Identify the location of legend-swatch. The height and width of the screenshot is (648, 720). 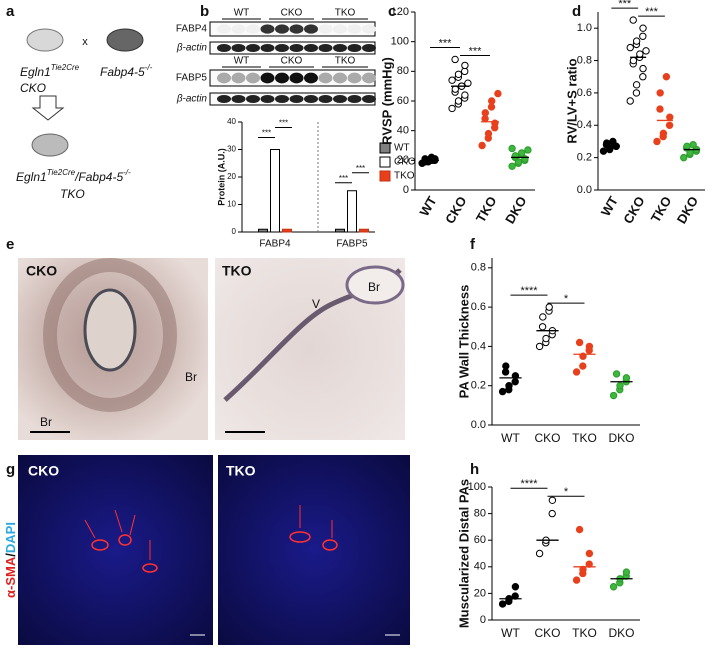
(385, 176).